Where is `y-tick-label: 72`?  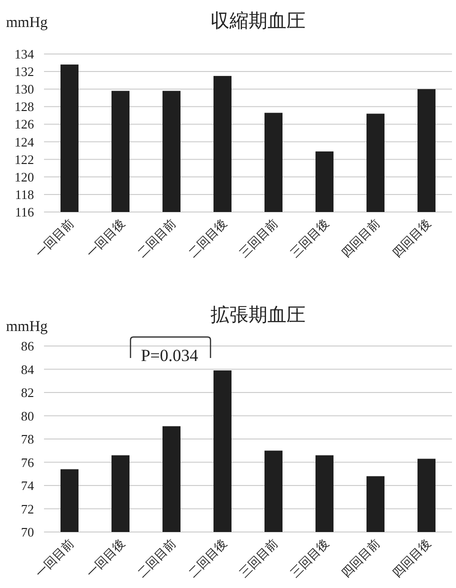 y-tick-label: 72 is located at coordinates (27, 508).